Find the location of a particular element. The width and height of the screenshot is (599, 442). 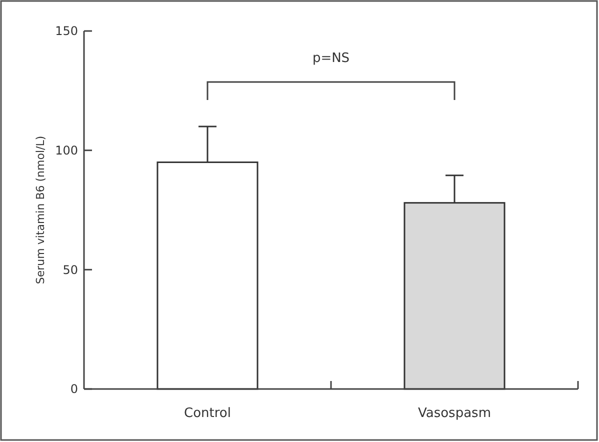

y-tick-label: 100 is located at coordinates (66, 151).